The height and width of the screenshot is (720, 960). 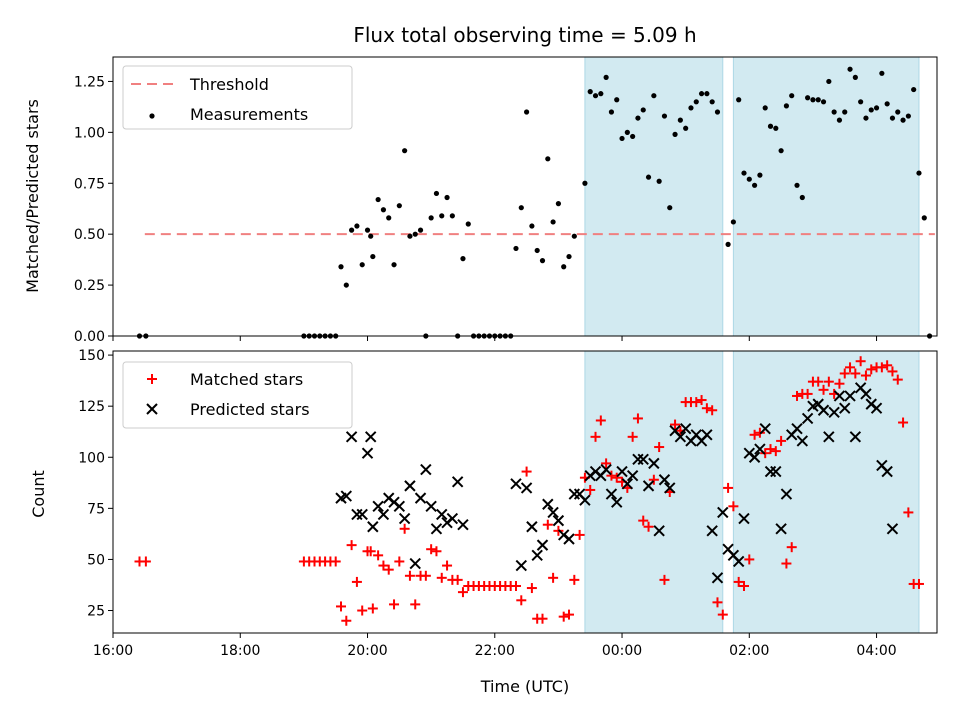 I want to click on x-tick-label: 02:00, so click(x=749, y=651).